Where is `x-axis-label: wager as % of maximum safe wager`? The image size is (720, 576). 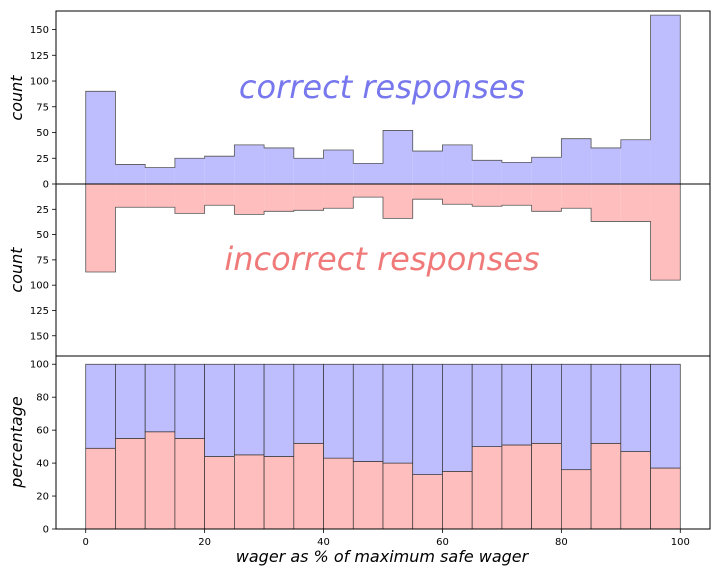
x-axis-label: wager as % of maximum safe wager is located at coordinates (383, 556).